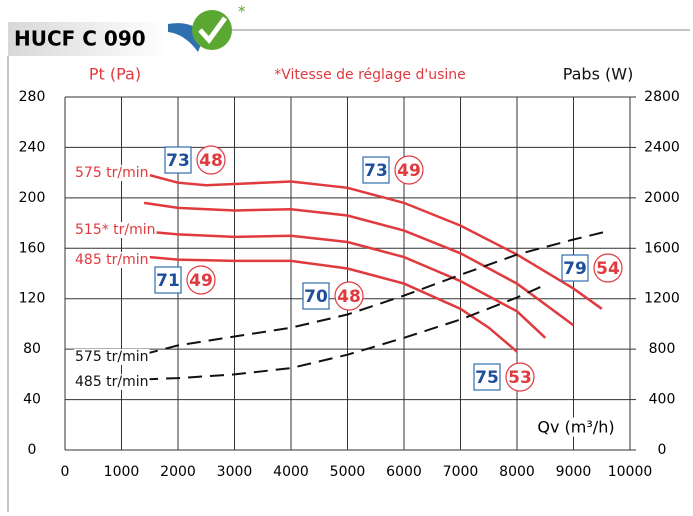 This screenshot has width=693, height=516. Describe the element at coordinates (662, 299) in the screenshot. I see `y2-tick-label: 1200` at that location.